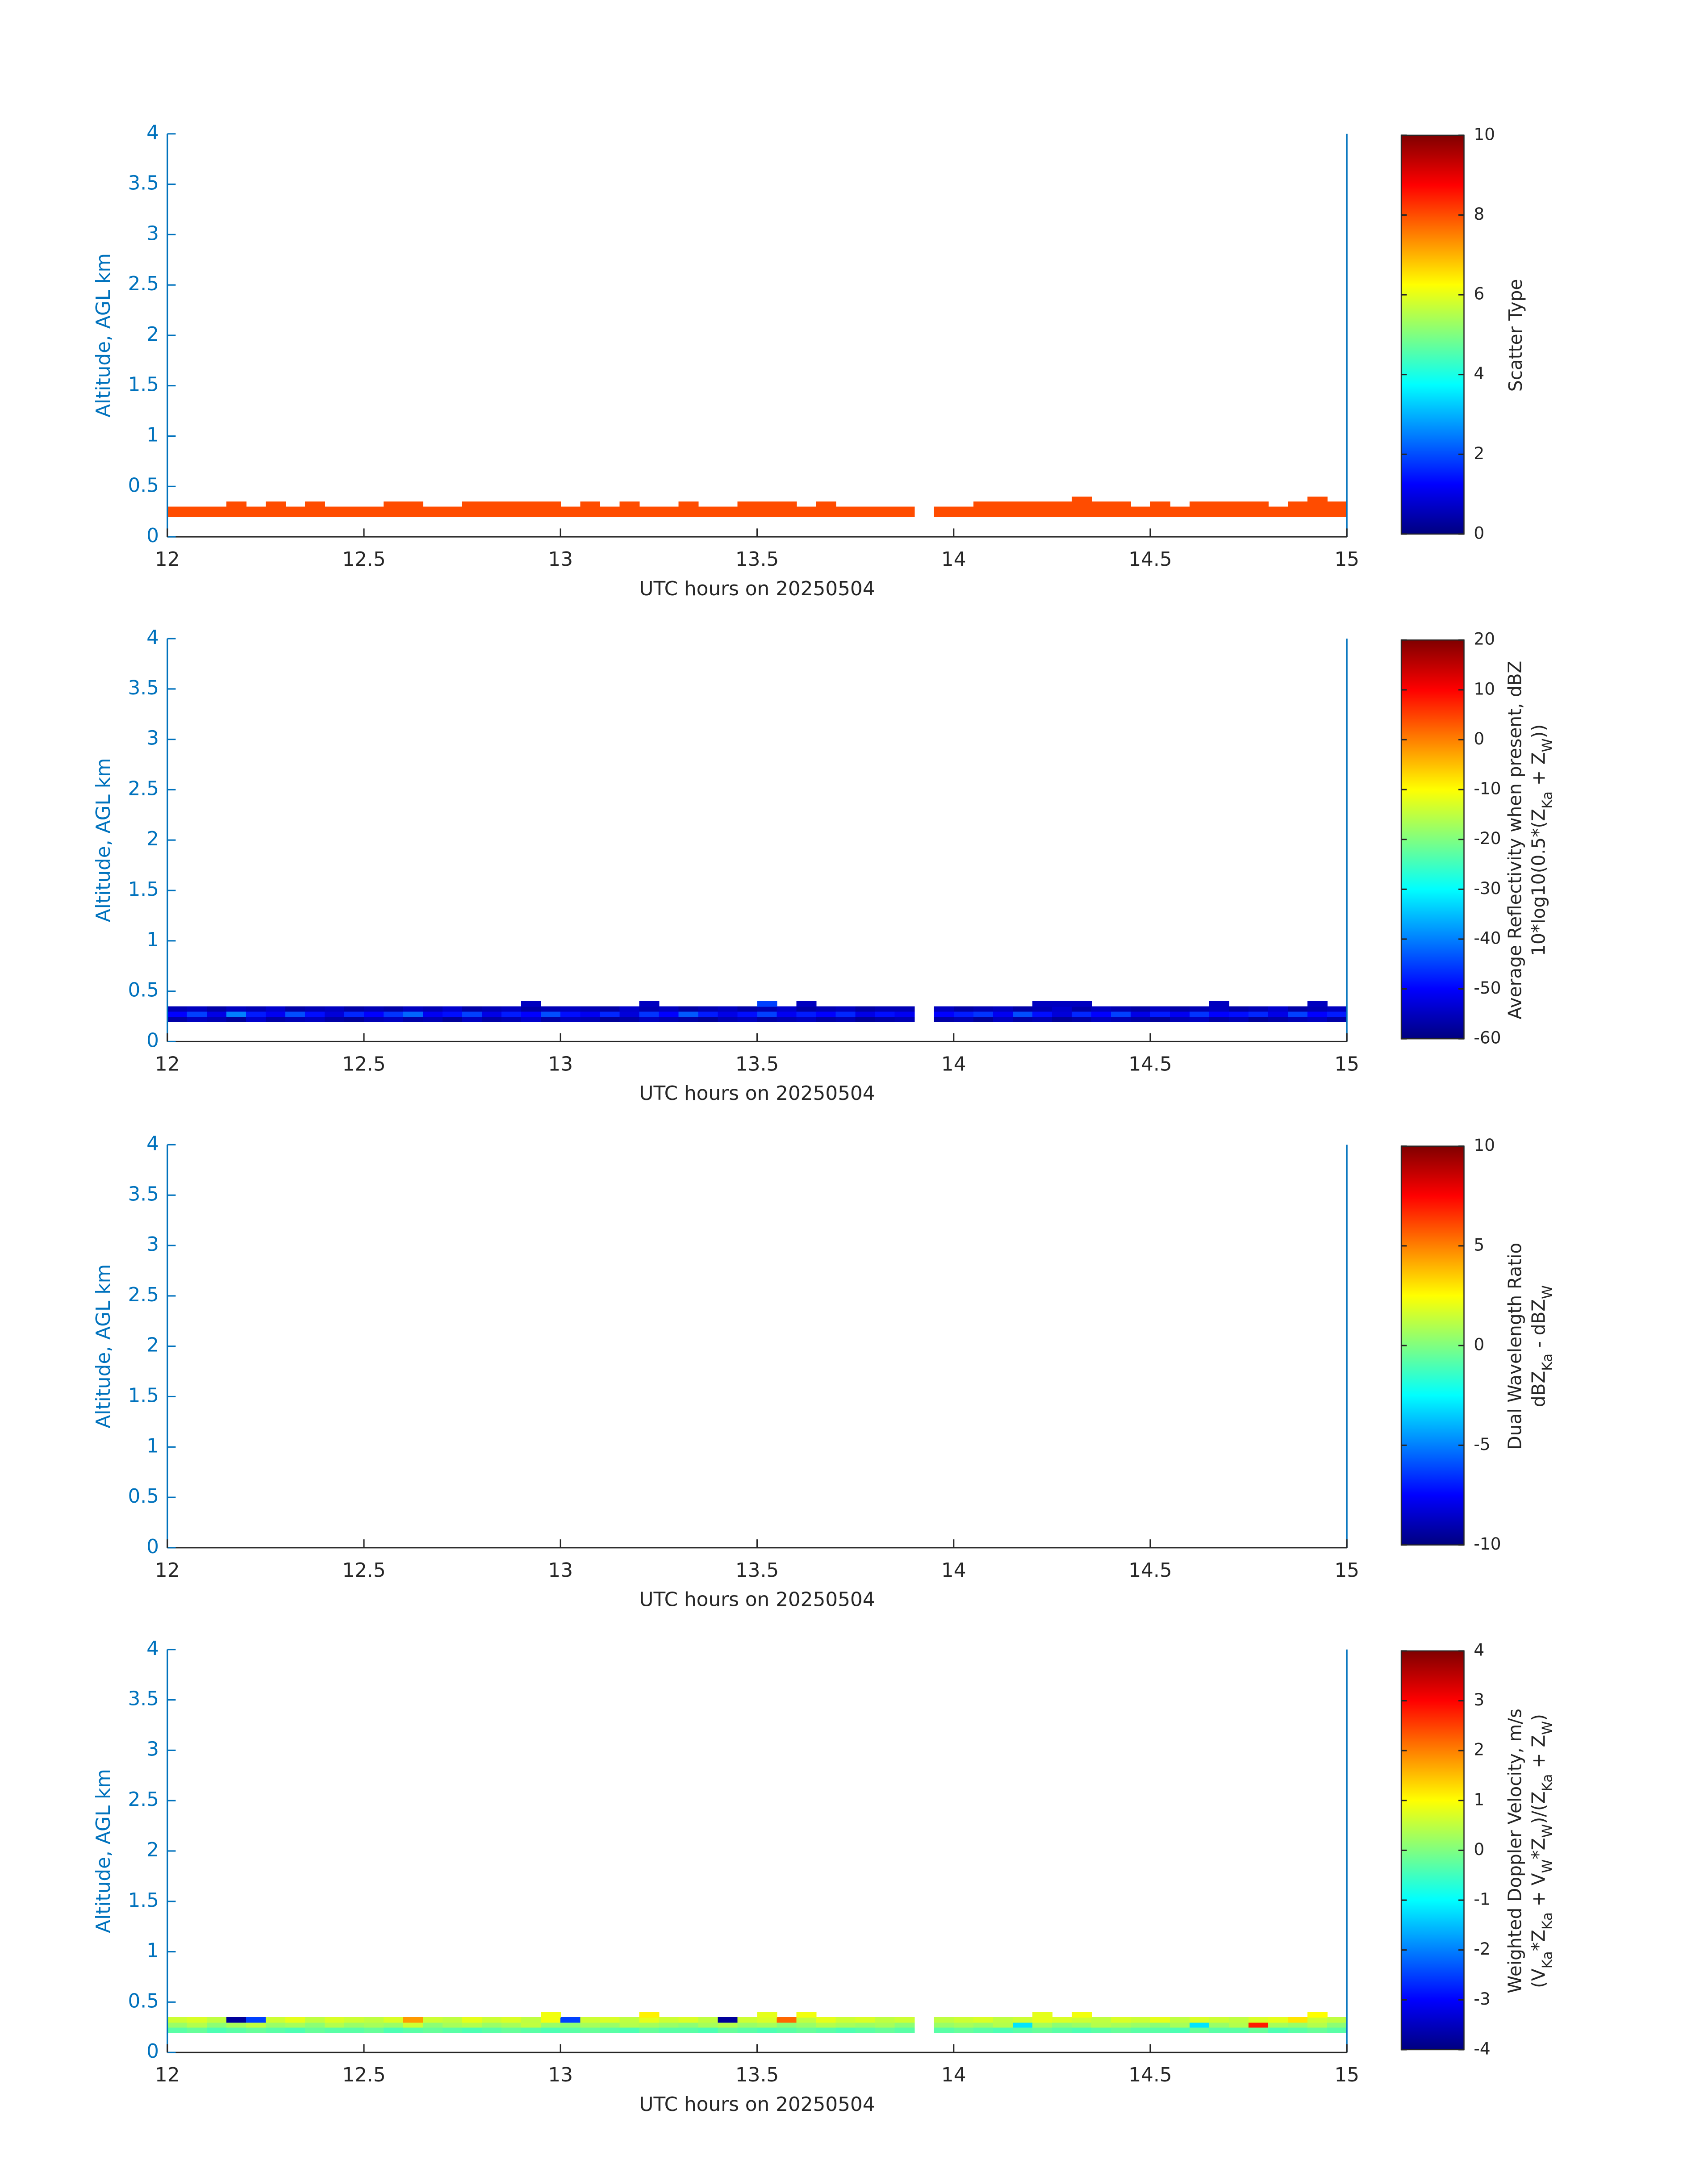  Describe the element at coordinates (953, 559) in the screenshot. I see `x-tick-label: 14` at that location.